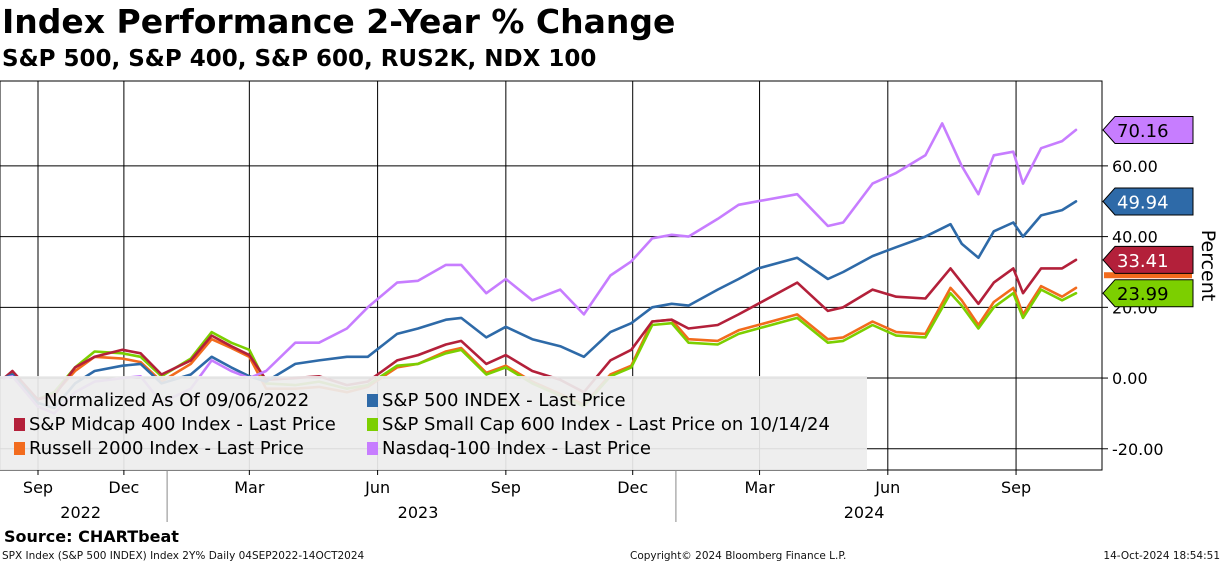 This screenshot has width=1224, height=566. Describe the element at coordinates (1143, 294) in the screenshot. I see `last-value-label: 23.99` at that location.